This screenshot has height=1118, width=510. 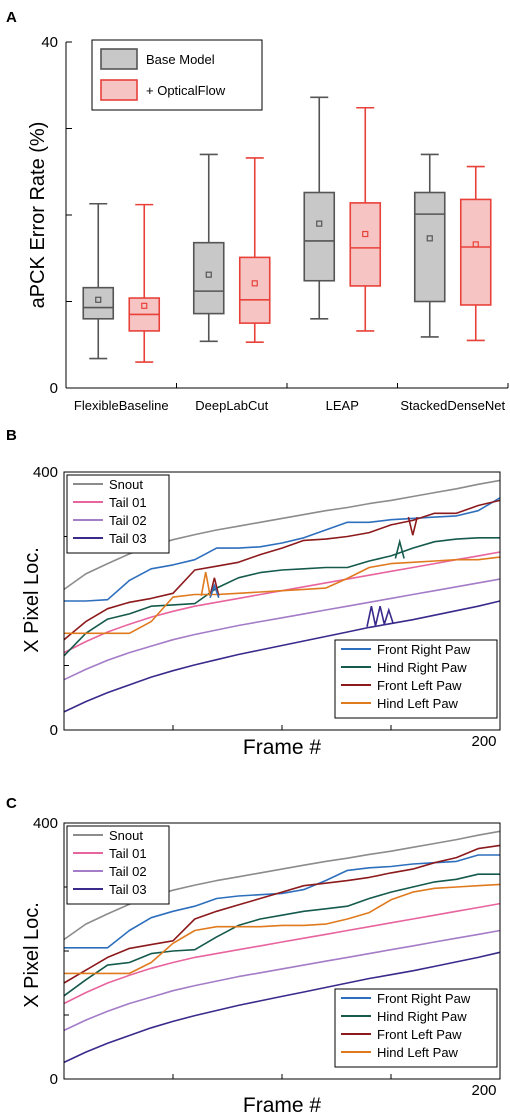 I want to click on category-label: LEAP, so click(x=342, y=405).